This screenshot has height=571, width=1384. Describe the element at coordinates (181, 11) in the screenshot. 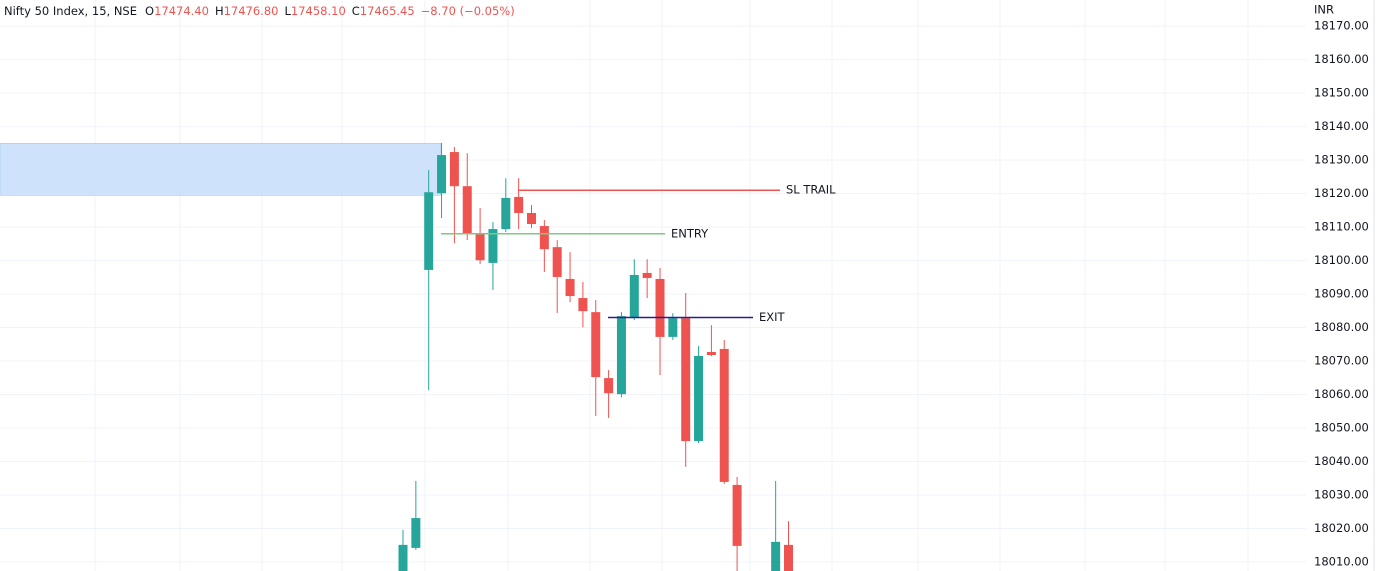

I see `ohlc-value: 17474.40` at that location.